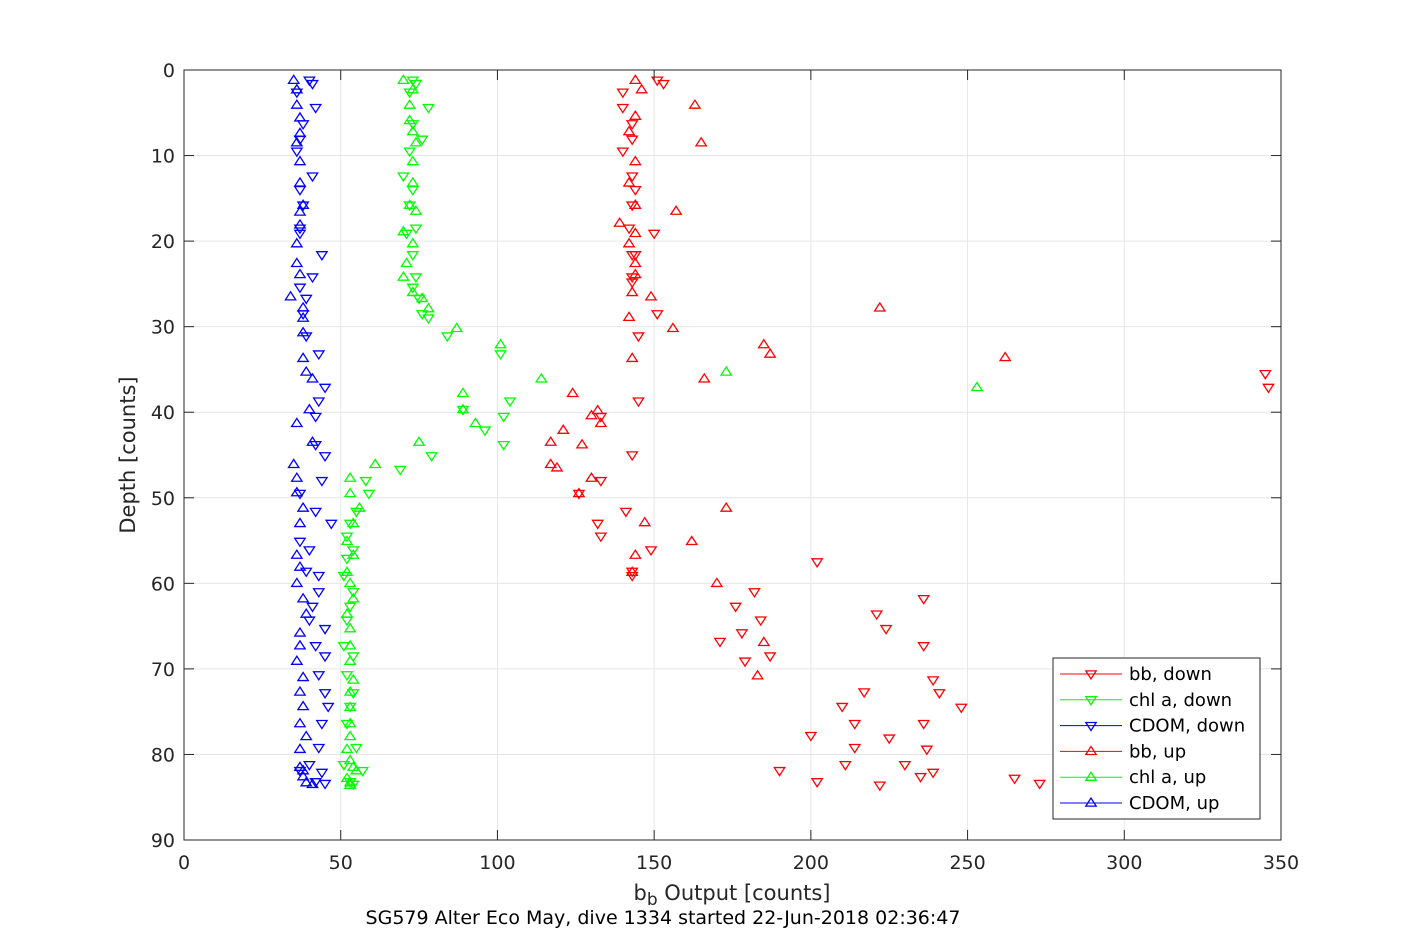  What do you see at coordinates (731, 895) in the screenshot?
I see `x-axis-label: bb Output [counts]` at bounding box center [731, 895].